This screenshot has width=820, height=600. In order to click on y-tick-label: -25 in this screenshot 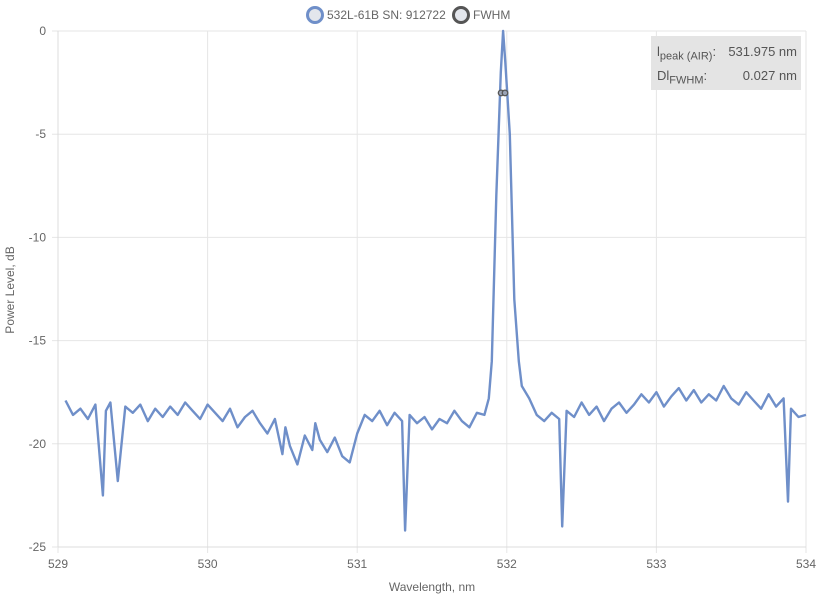, I will do `click(38, 547)`.